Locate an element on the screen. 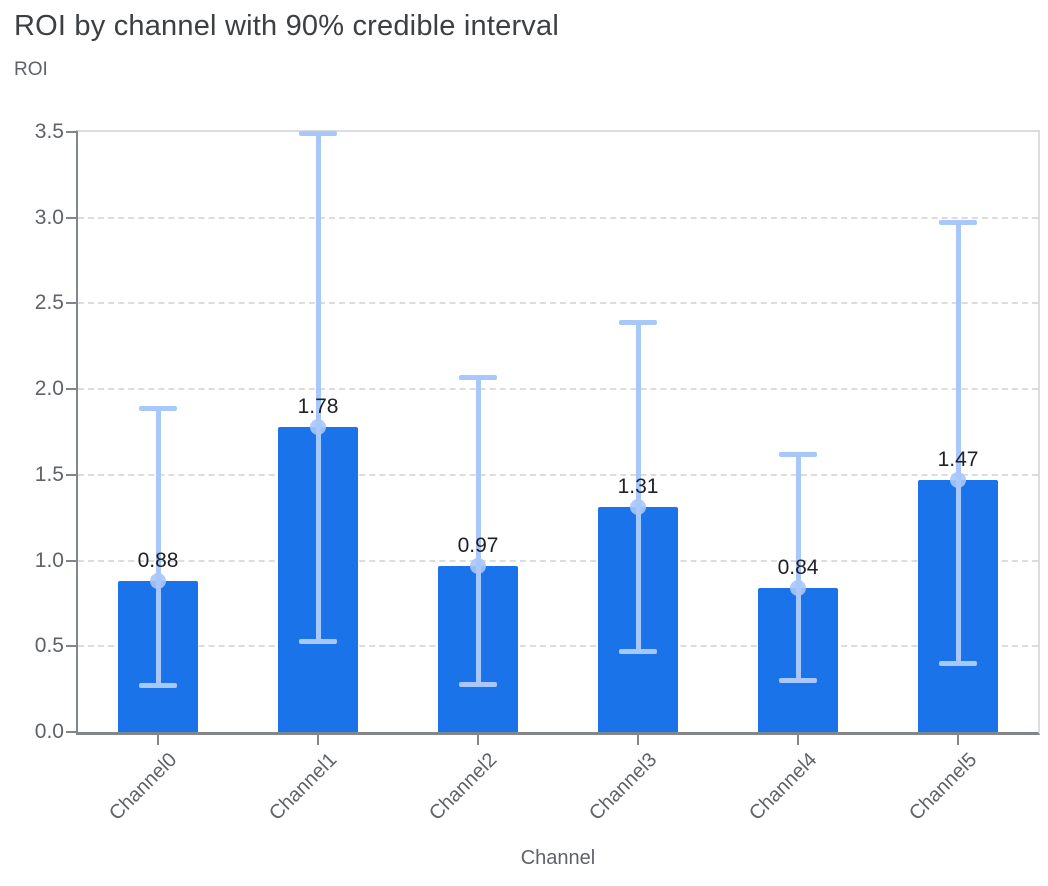  y-tick-label: 0.5 is located at coordinates (49, 646).